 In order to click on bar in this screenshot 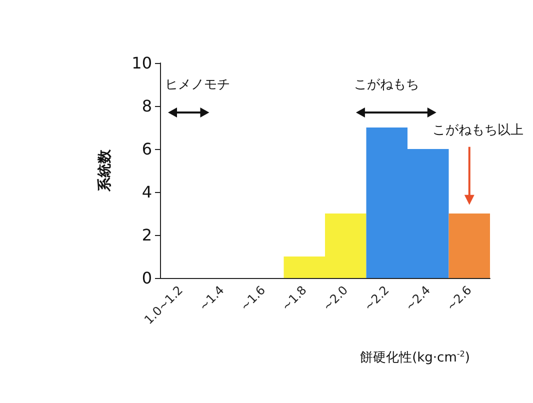, I will do `click(469, 246)`.